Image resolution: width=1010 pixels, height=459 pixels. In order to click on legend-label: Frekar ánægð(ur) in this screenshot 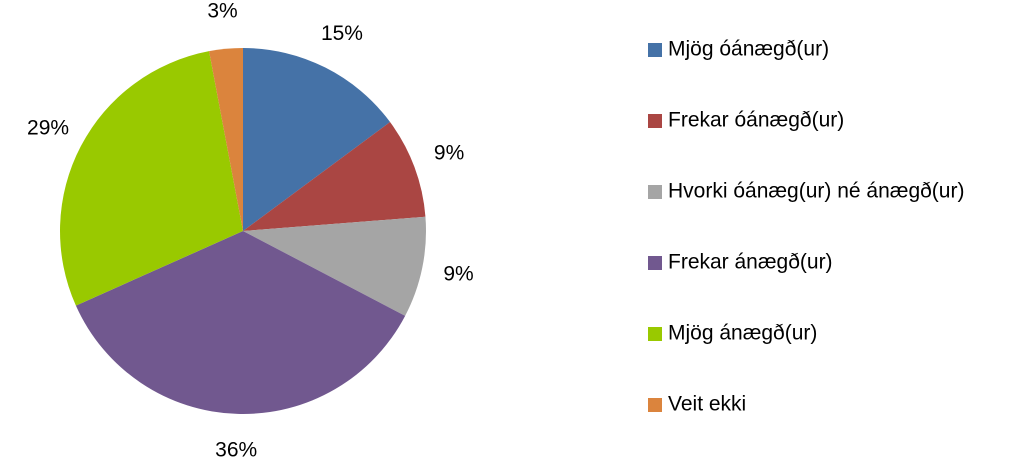, I will do `click(750, 262)`.